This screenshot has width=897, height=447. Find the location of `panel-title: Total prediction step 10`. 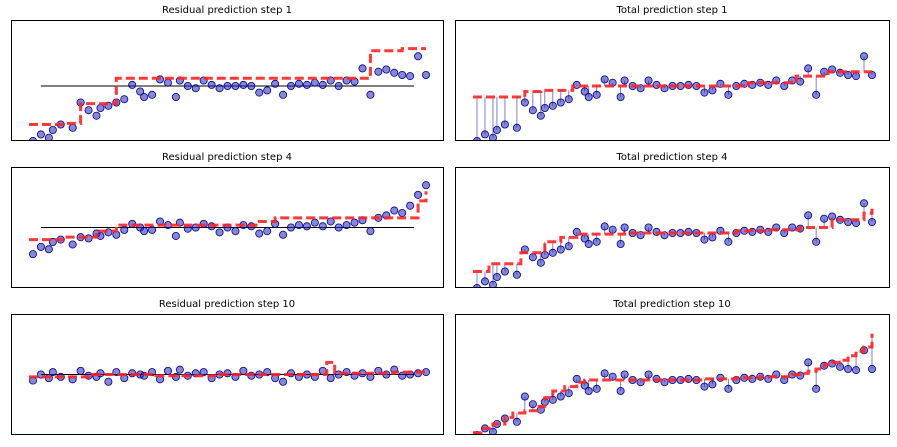

panel-title: Total prediction step 10 is located at coordinates (671, 304).